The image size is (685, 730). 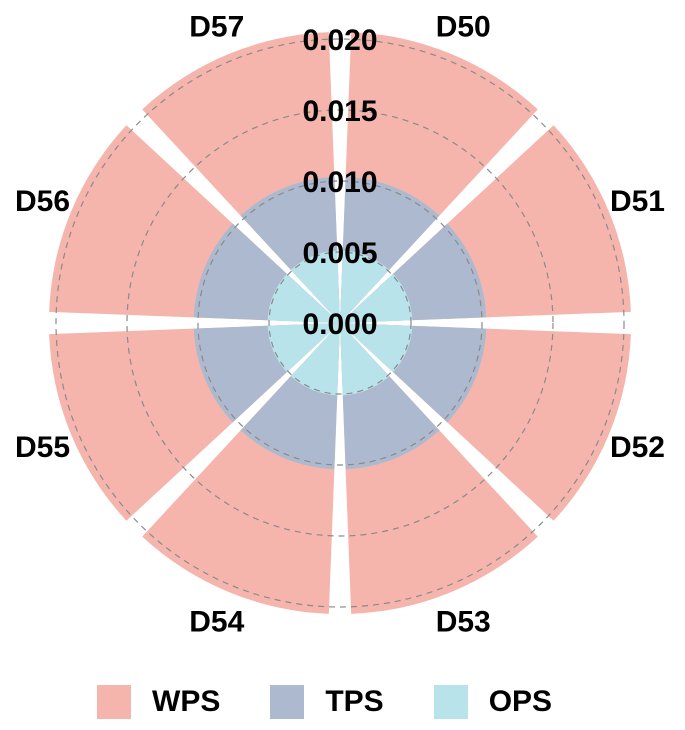 I want to click on category-label-d54: D54, so click(x=216, y=621).